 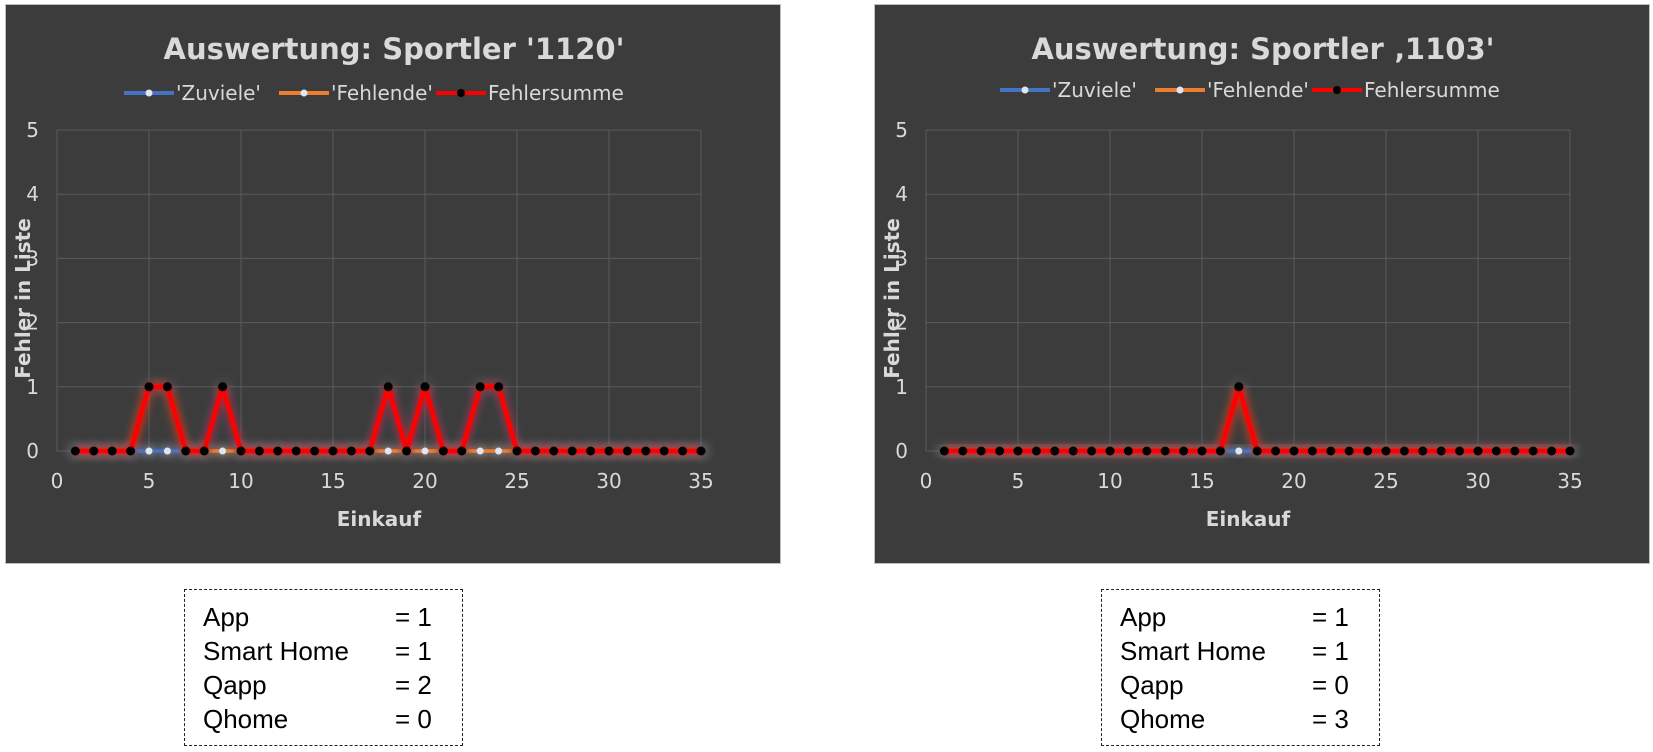 What do you see at coordinates (57, 481) in the screenshot?
I see `x-tick-label: 0` at bounding box center [57, 481].